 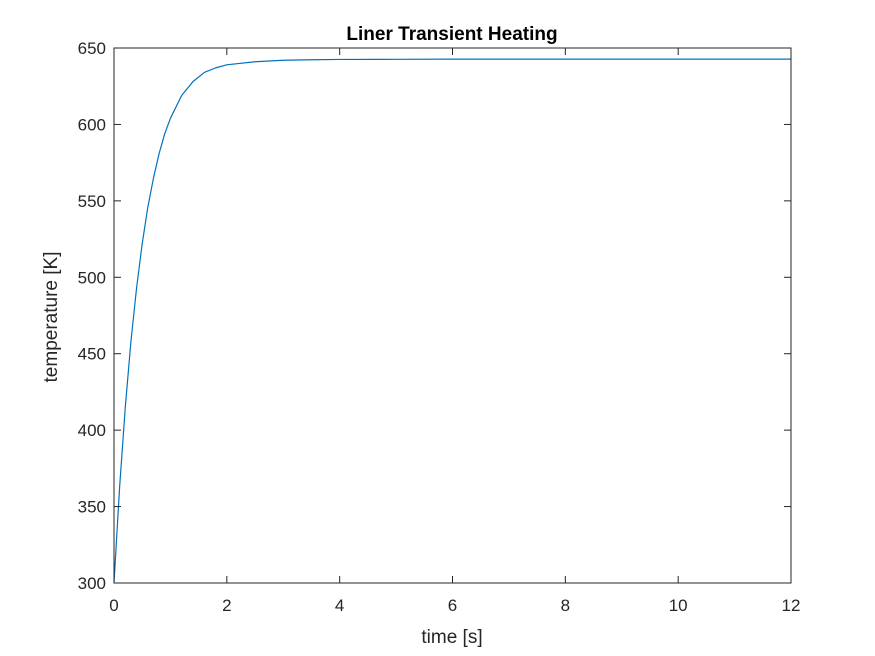 I want to click on x-tick-label: 0, so click(x=113, y=605).